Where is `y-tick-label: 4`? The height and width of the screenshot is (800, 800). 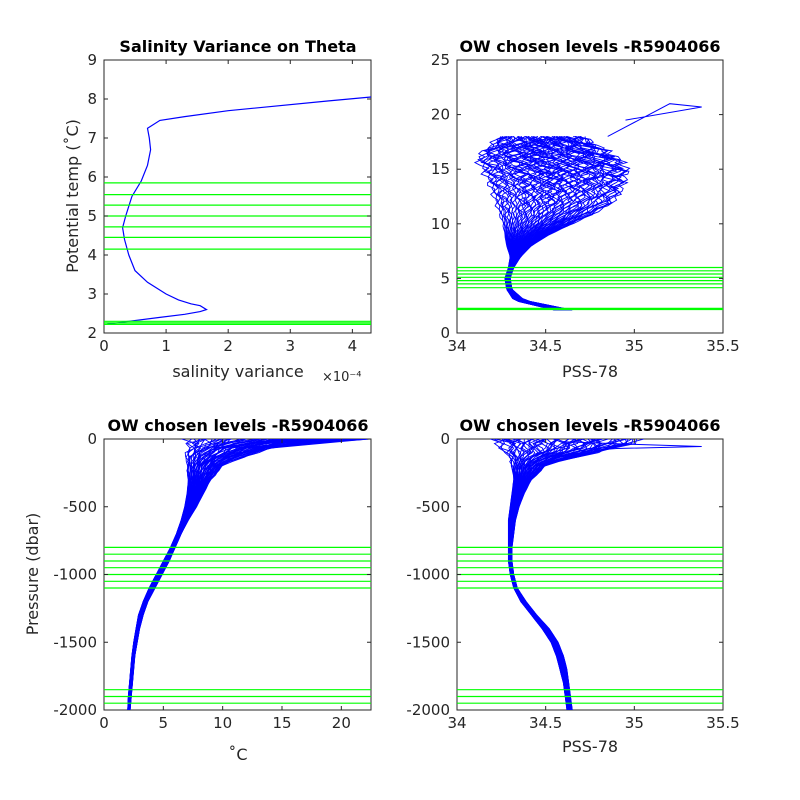
y-tick-label: 4 is located at coordinates (92, 255).